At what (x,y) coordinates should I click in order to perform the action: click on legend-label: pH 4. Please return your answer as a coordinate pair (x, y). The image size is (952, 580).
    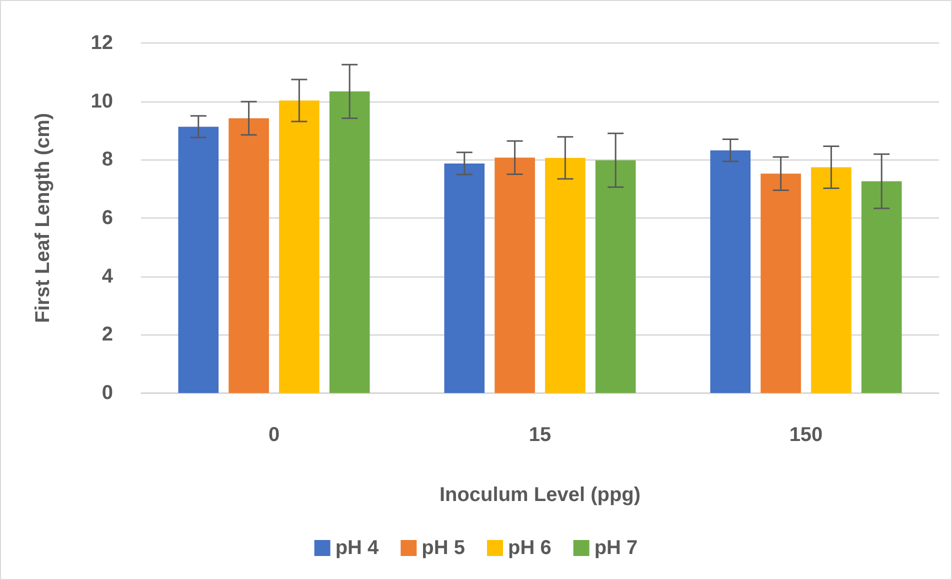
    Looking at the image, I should click on (357, 548).